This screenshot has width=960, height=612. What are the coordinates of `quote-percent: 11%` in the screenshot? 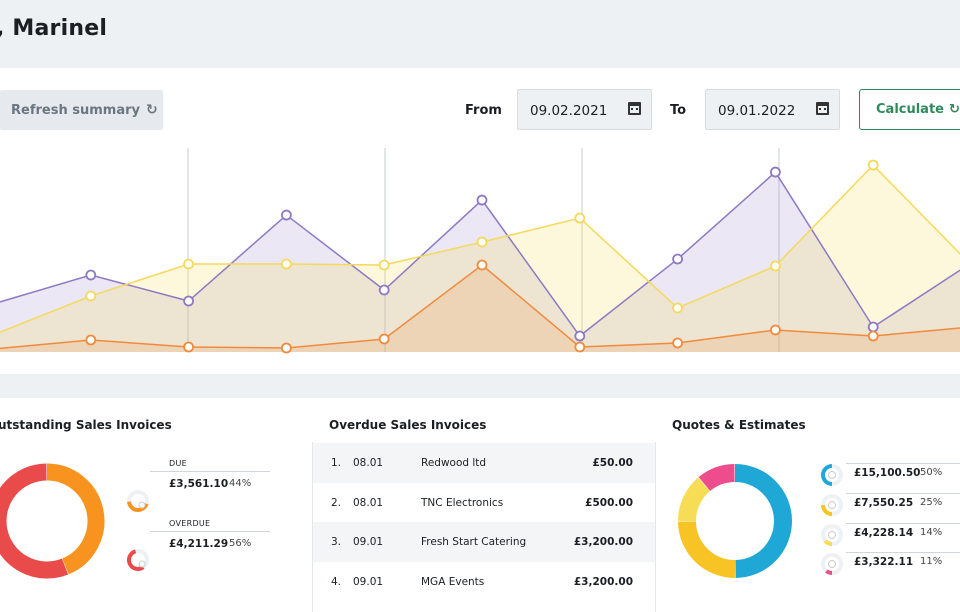 It's located at (931, 561).